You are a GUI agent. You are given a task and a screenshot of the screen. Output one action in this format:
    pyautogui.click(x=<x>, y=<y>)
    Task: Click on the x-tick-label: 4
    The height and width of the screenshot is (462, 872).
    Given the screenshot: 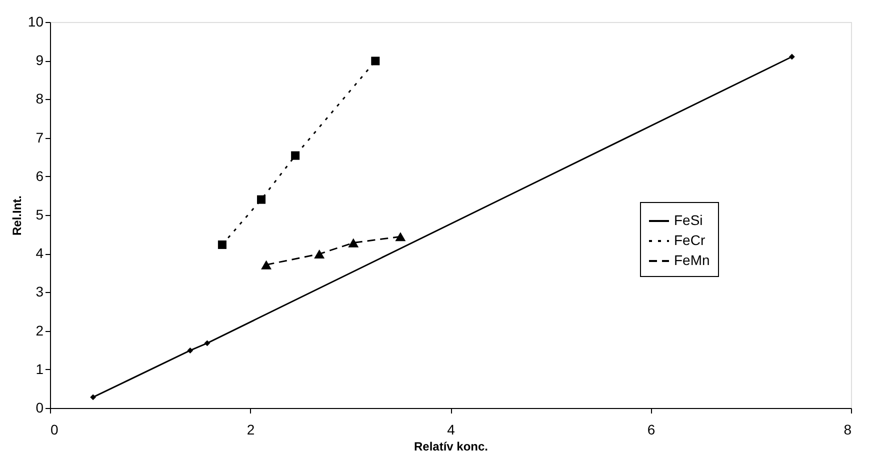 What is the action you would take?
    pyautogui.click(x=451, y=430)
    